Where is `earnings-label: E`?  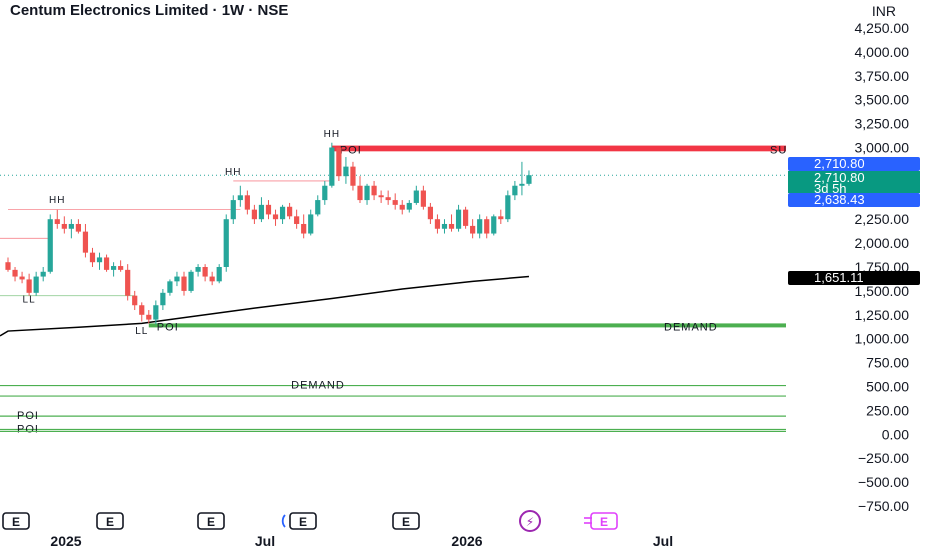 earnings-label: E is located at coordinates (303, 522).